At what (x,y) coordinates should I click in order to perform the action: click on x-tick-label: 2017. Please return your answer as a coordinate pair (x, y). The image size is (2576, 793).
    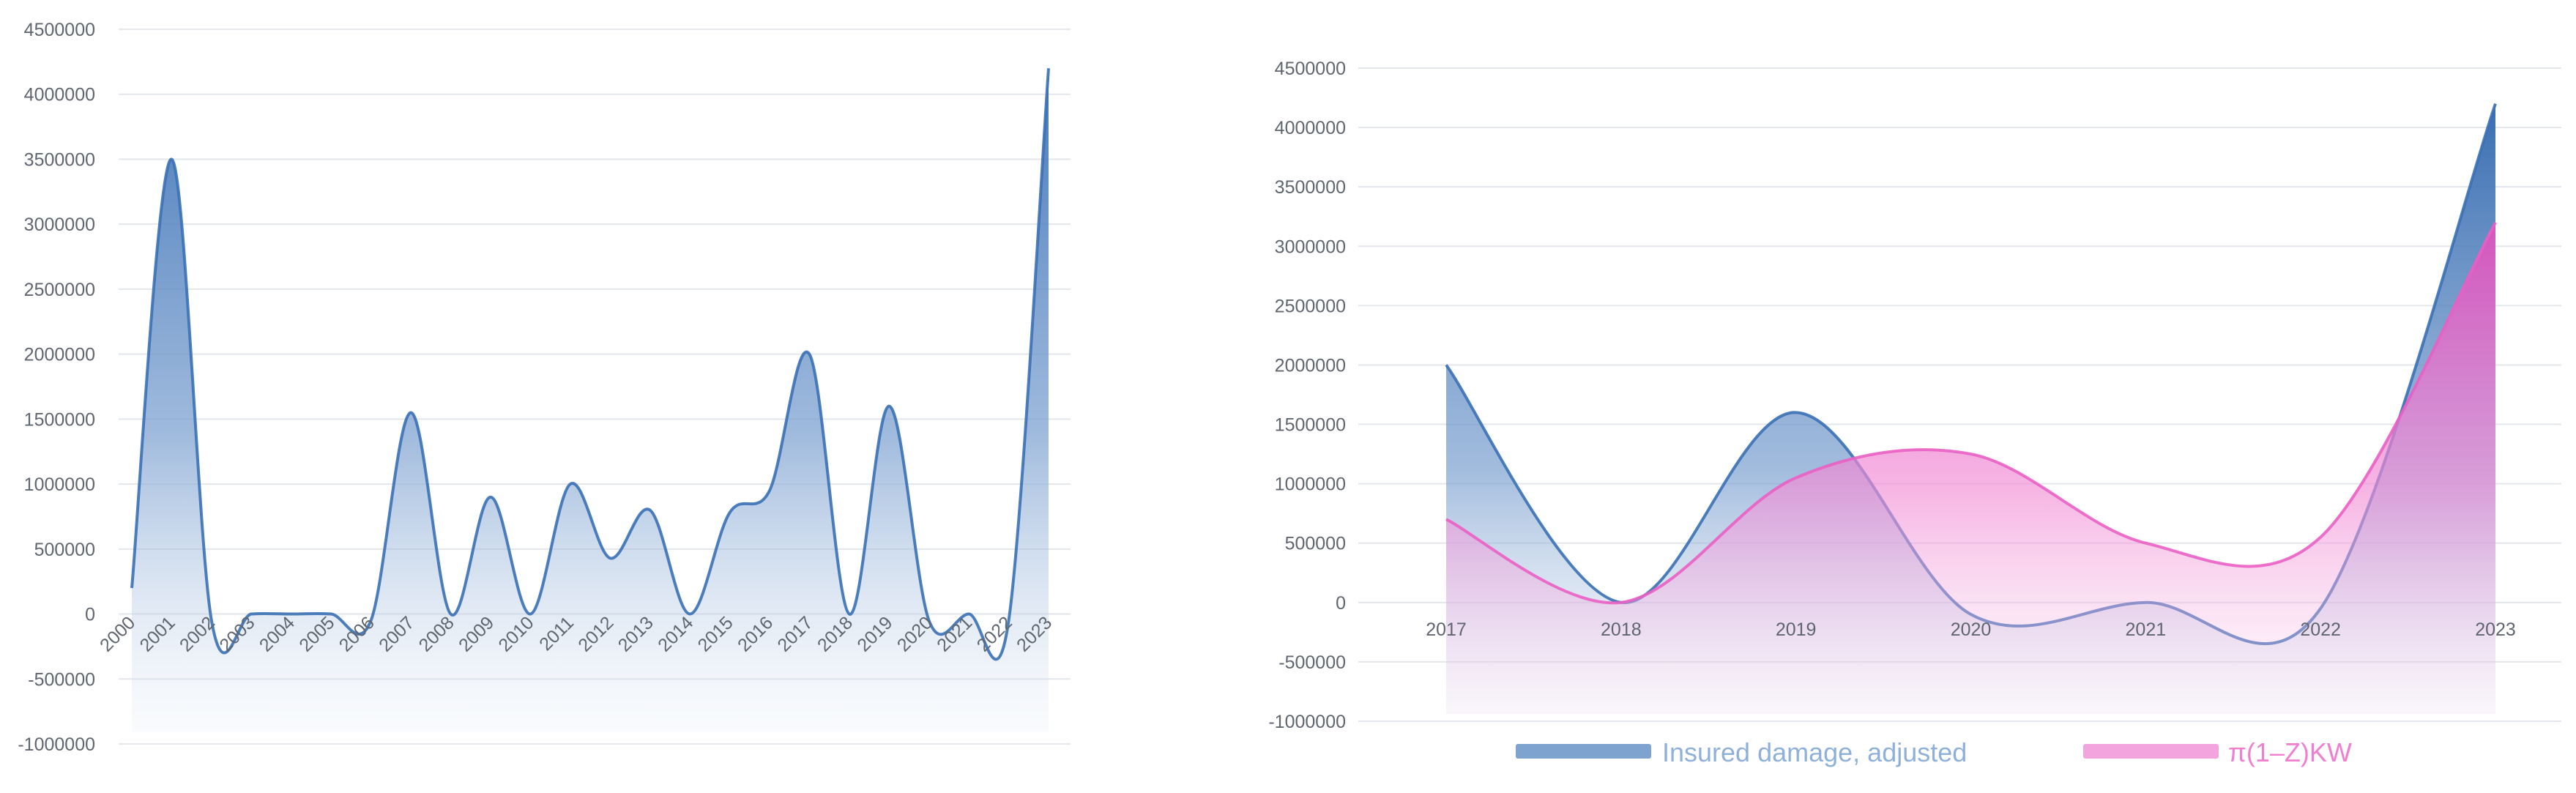
    Looking at the image, I should click on (1446, 629).